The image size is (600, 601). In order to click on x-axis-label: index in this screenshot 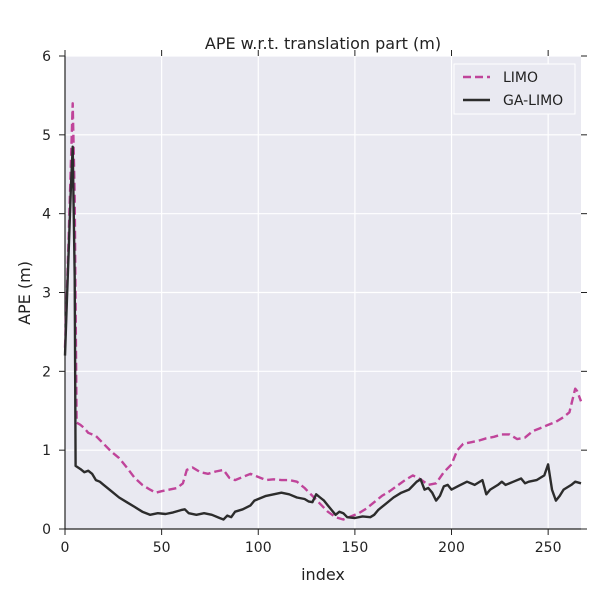, I will do `click(323, 574)`.